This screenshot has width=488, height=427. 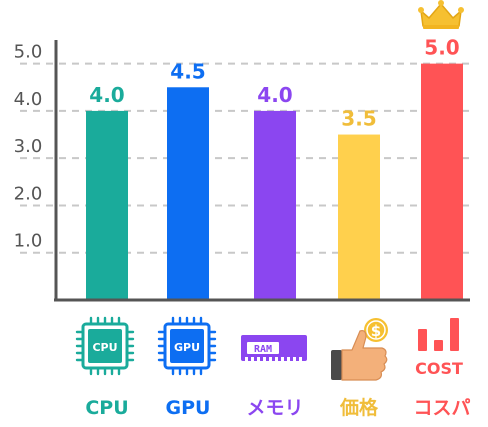 What do you see at coordinates (106, 408) in the screenshot?
I see `category-label: CPU` at bounding box center [106, 408].